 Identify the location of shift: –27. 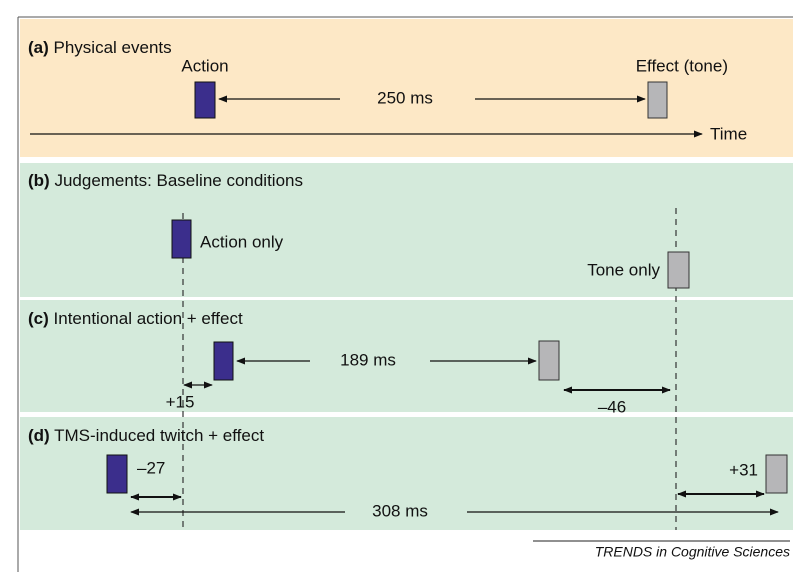
(151, 467).